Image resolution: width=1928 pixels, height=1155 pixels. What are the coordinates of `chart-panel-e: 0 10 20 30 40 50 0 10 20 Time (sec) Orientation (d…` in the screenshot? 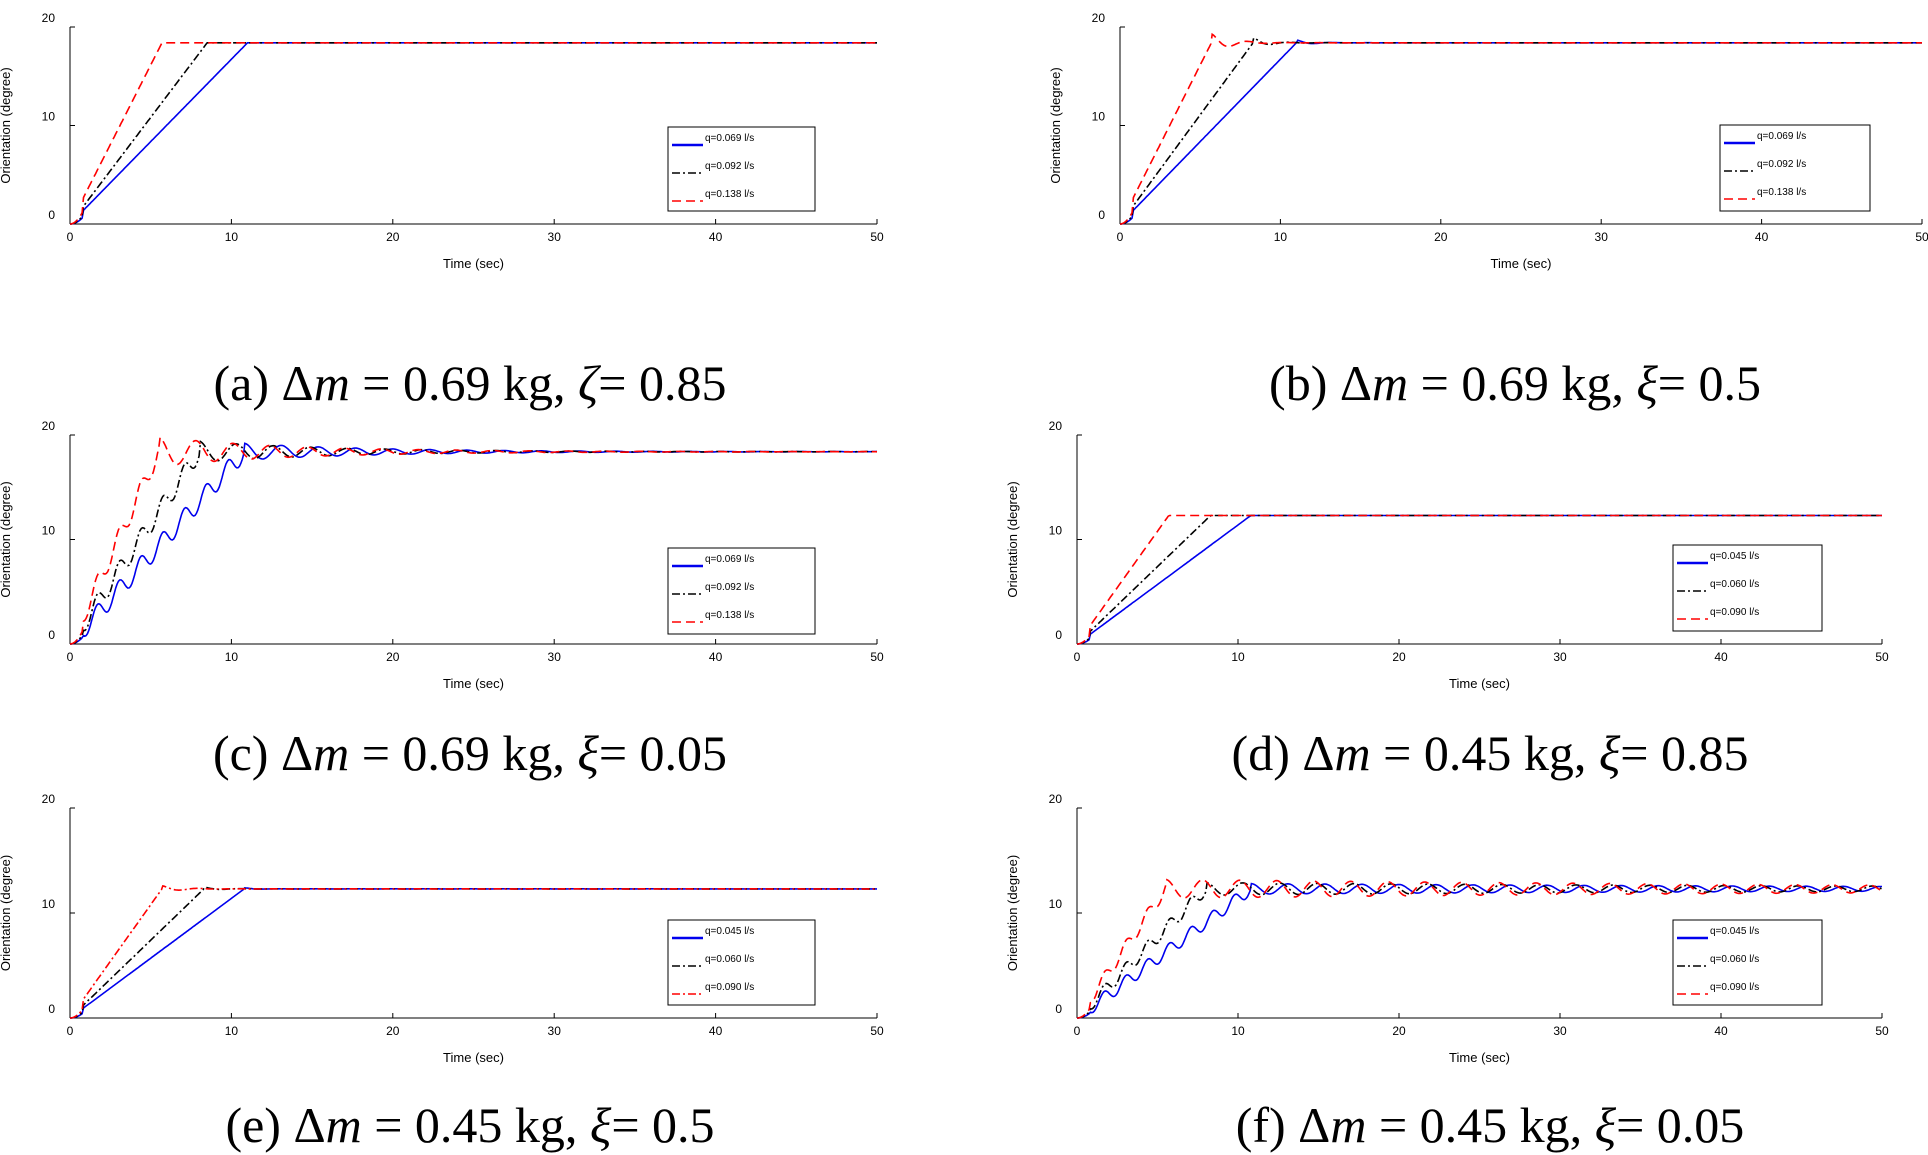 It's located at (442, 972).